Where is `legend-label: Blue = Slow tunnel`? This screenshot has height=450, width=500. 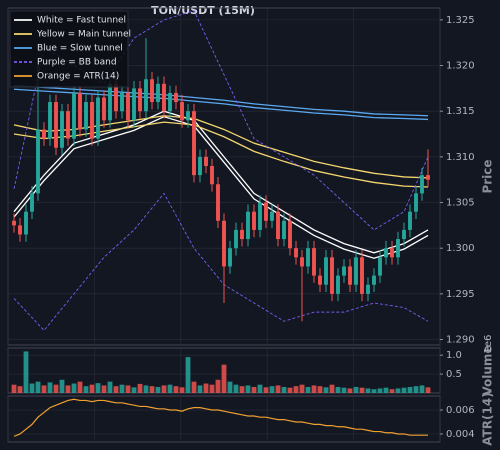
legend-label: Blue = Slow tunnel is located at coordinates (80, 49).